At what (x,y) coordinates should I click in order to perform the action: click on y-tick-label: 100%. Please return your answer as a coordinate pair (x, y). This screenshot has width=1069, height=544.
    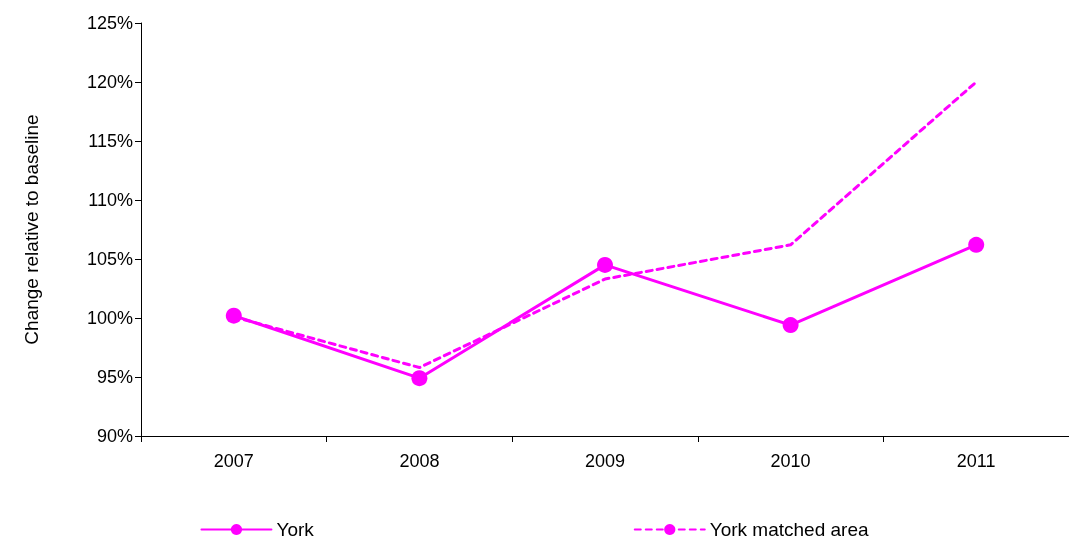
    Looking at the image, I should click on (109, 318).